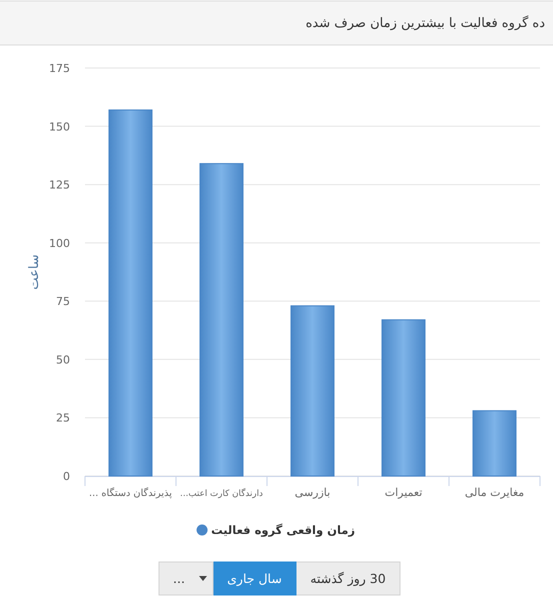 The height and width of the screenshot is (606, 553). I want to click on y-tick-label: 125, so click(59, 185).